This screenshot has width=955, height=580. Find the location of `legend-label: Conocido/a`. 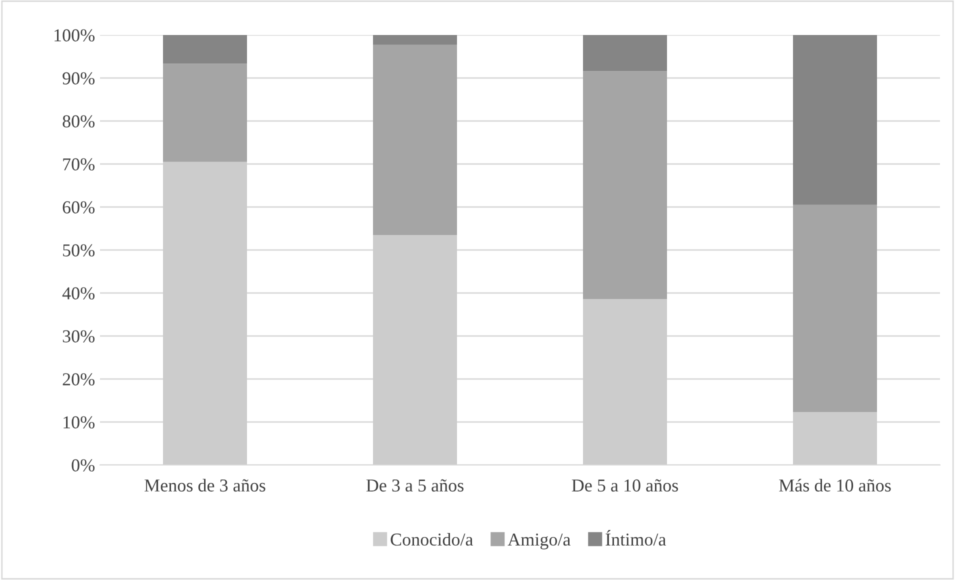

legend-label: Conocido/a is located at coordinates (432, 539).